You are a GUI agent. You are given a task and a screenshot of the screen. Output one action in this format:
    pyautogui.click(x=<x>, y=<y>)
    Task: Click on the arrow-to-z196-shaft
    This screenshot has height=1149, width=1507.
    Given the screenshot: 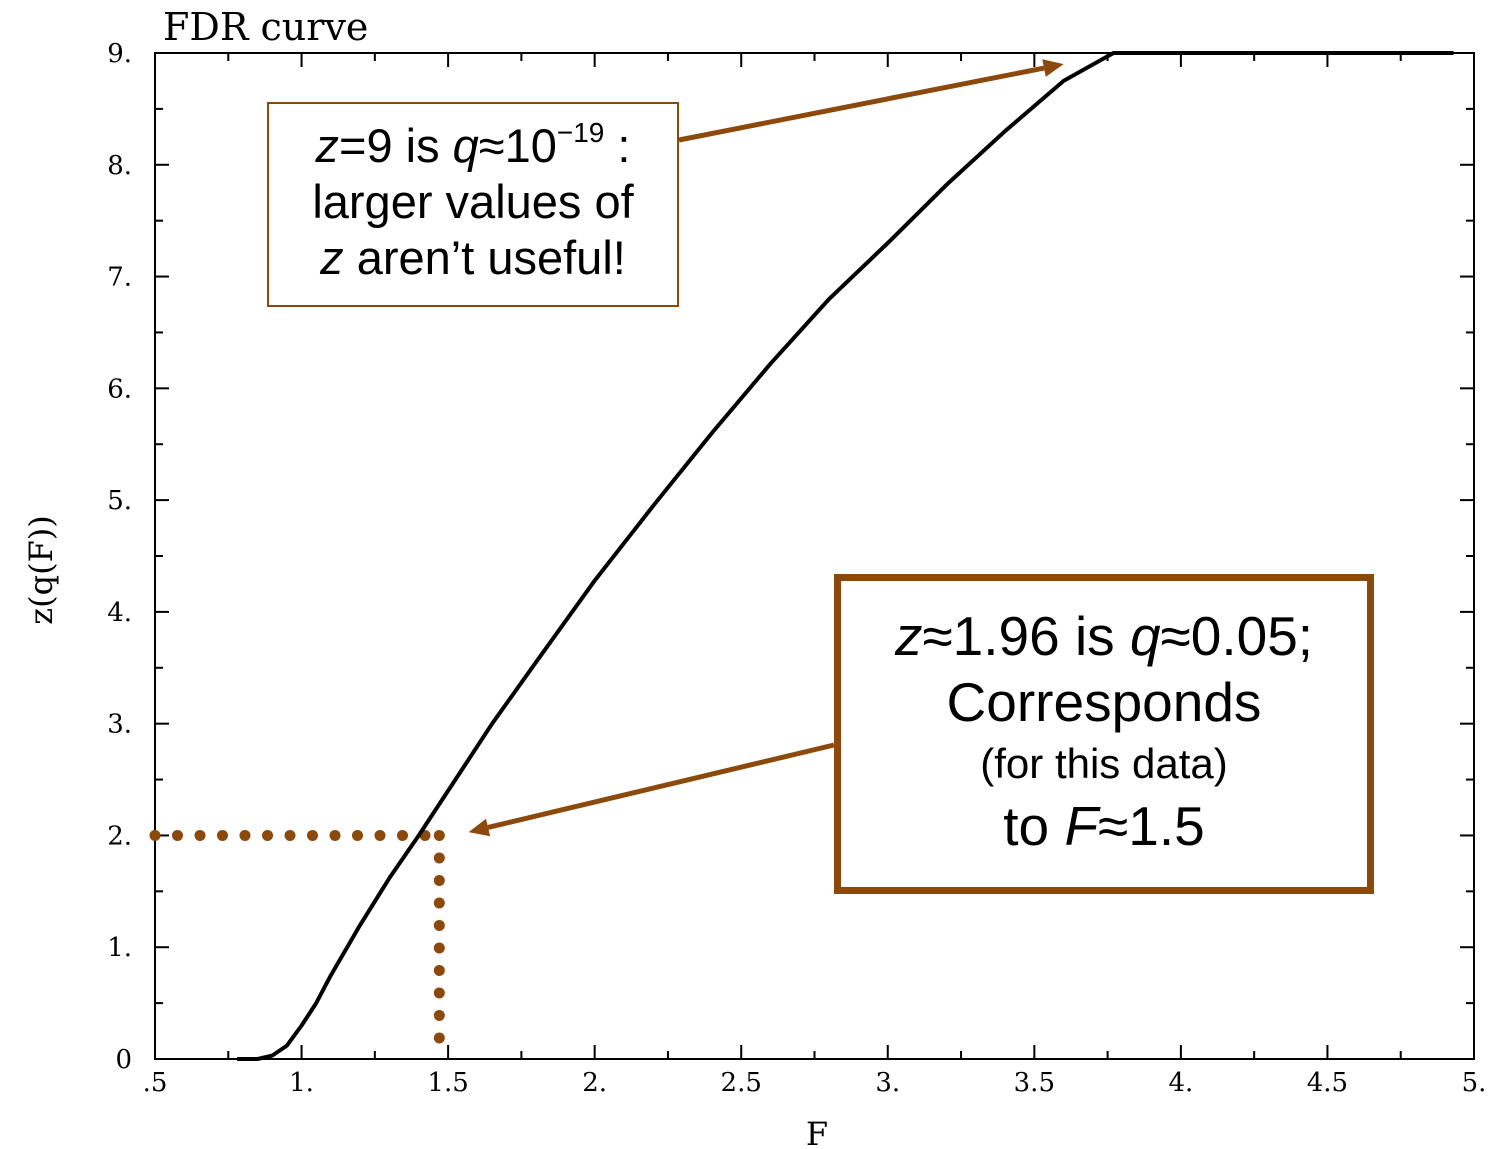 What is the action you would take?
    pyautogui.click(x=661, y=786)
    